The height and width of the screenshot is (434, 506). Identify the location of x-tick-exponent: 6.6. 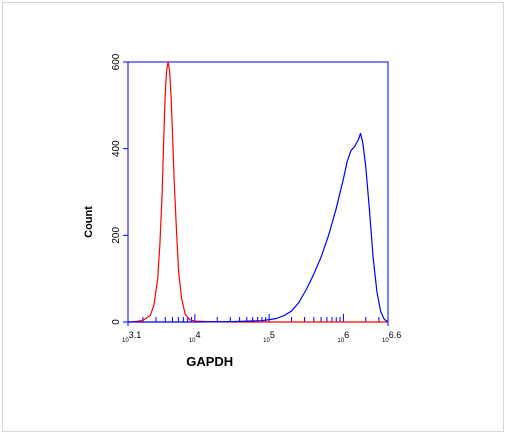
(395, 335).